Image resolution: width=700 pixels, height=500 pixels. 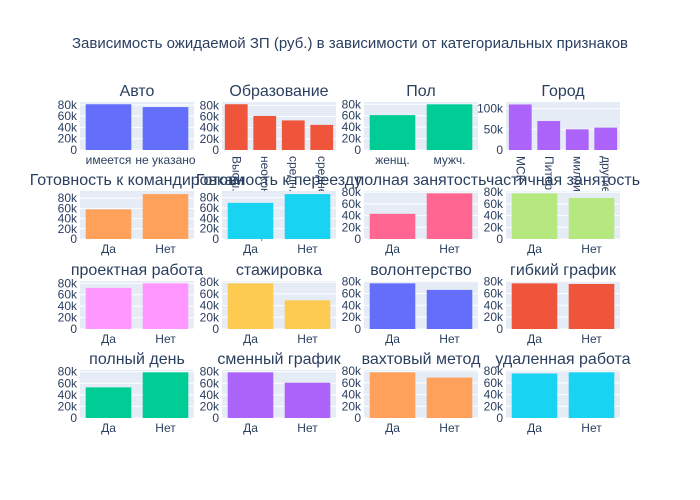 What do you see at coordinates (562, 359) in the screenshot?
I see `subplot-title: удаленная работа` at bounding box center [562, 359].